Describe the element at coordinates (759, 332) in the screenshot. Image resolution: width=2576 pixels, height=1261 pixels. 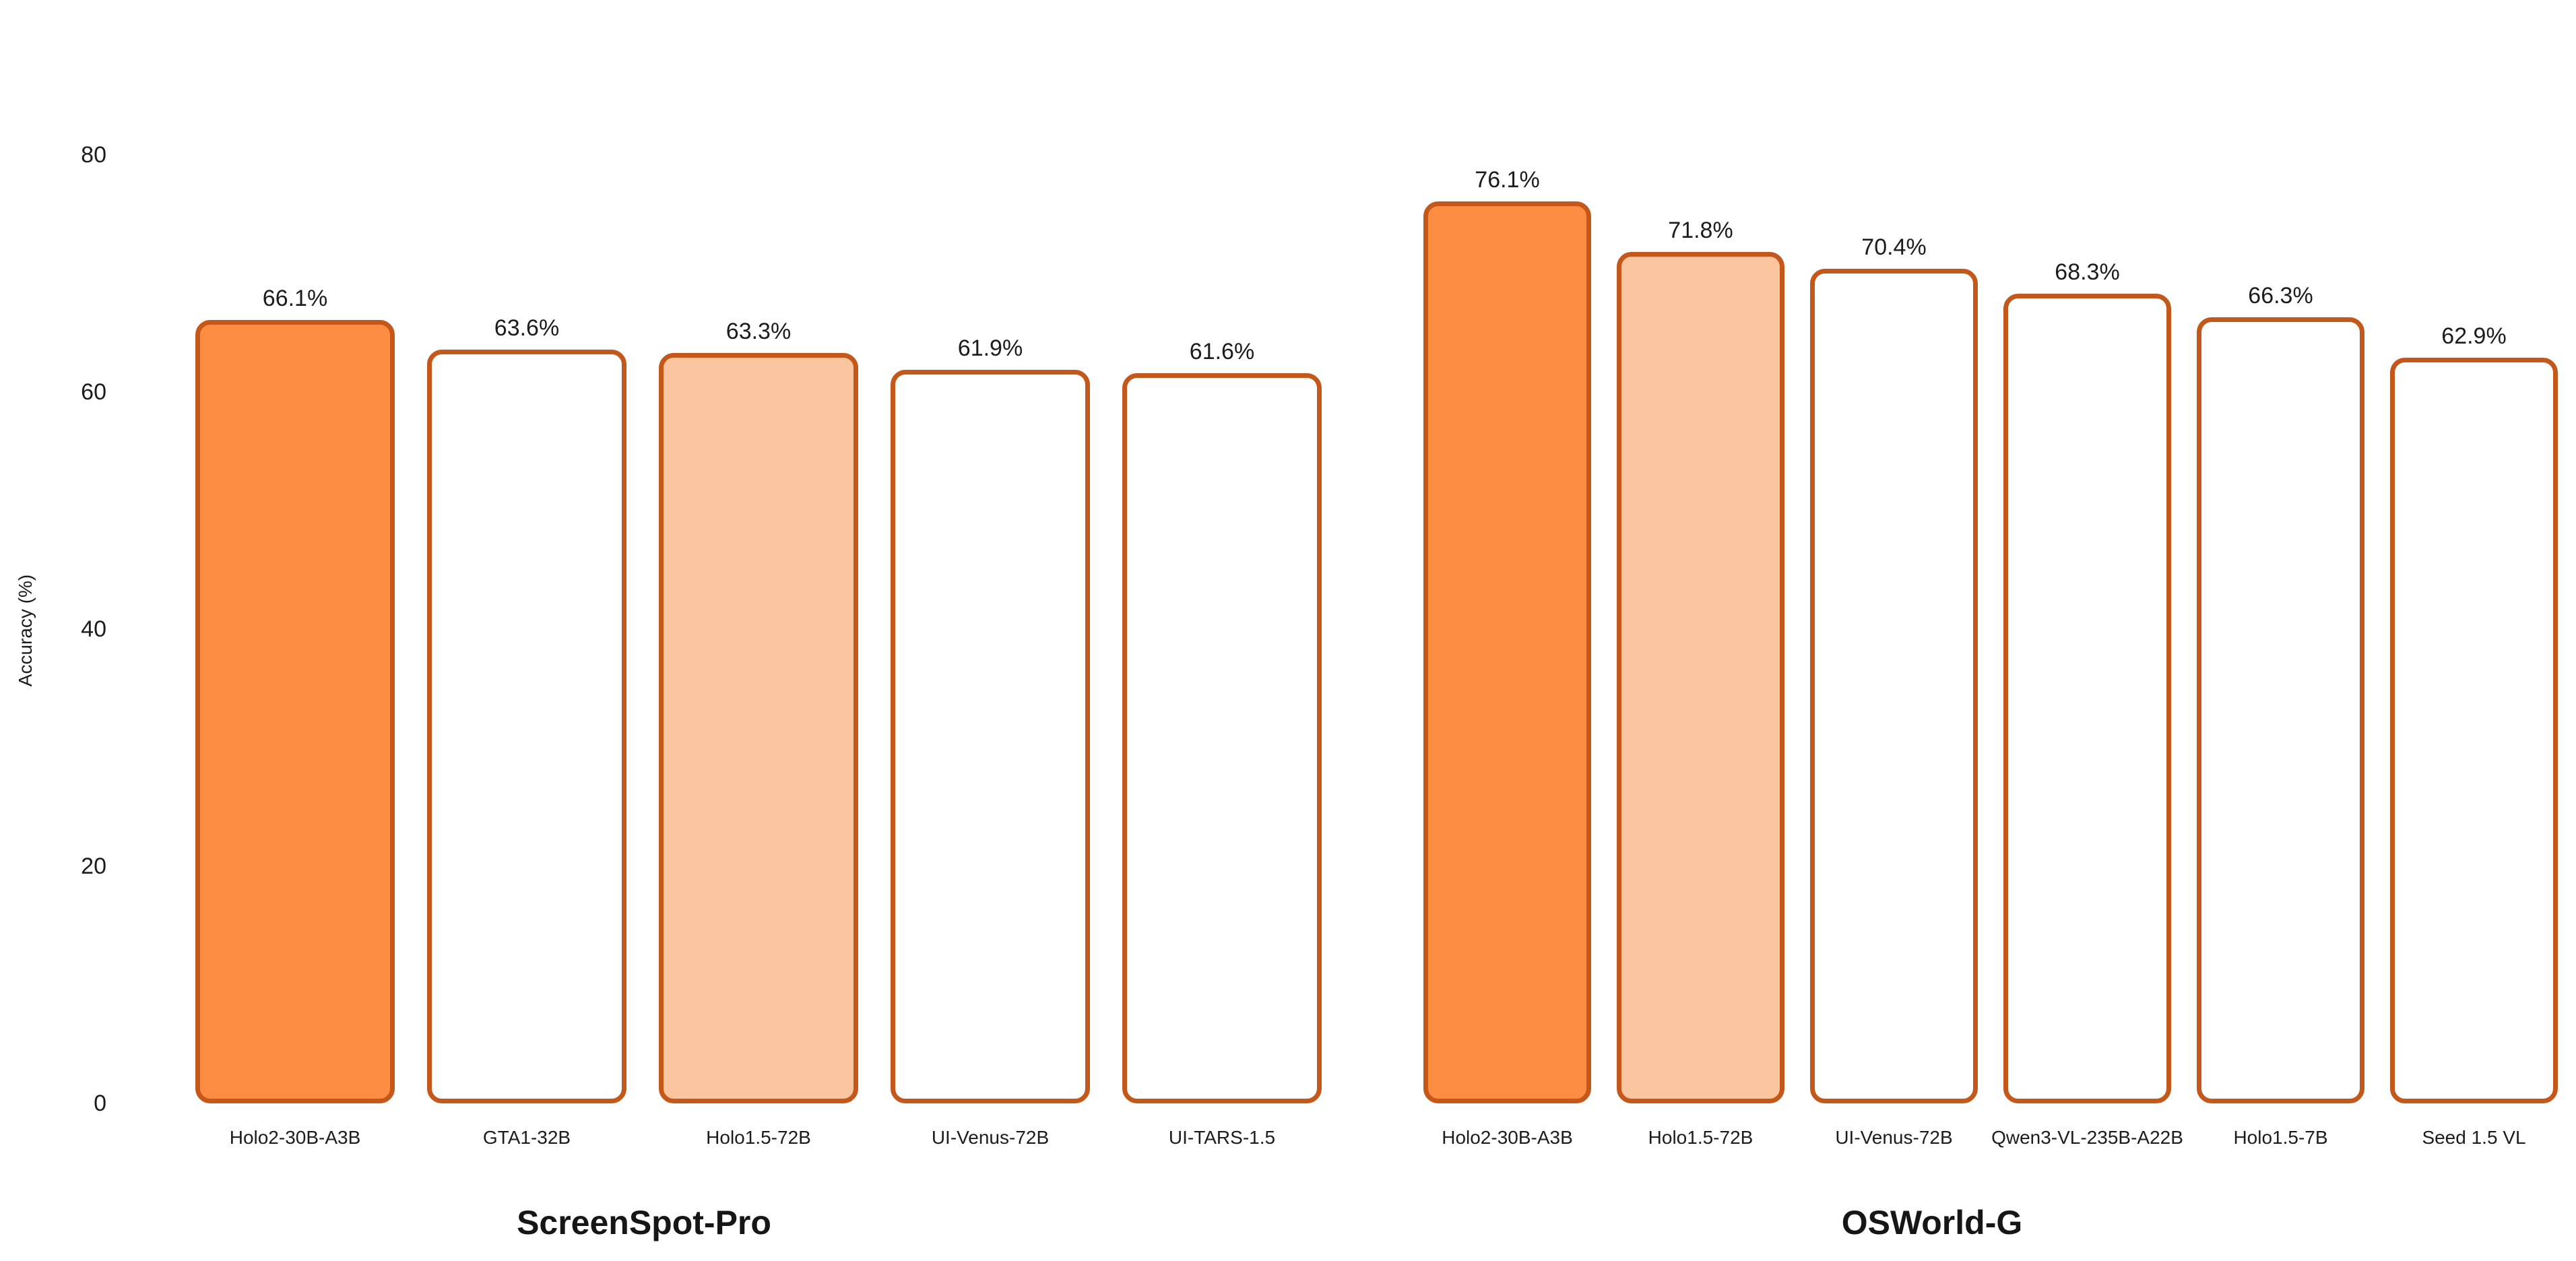
I see `bar-value-label: 63.3%` at that location.